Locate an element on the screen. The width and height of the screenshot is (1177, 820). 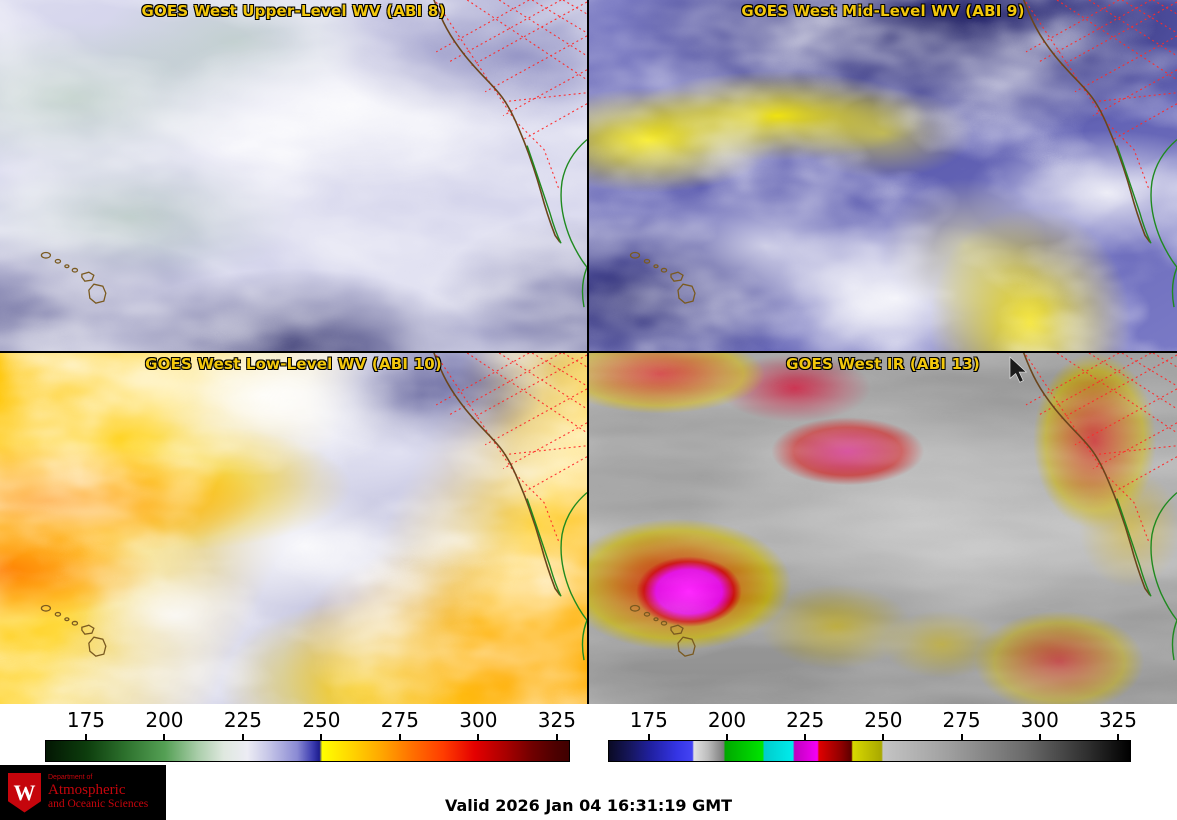
panel-title: GOES West Low-Level WV (ABI 10) is located at coordinates (293, 364).